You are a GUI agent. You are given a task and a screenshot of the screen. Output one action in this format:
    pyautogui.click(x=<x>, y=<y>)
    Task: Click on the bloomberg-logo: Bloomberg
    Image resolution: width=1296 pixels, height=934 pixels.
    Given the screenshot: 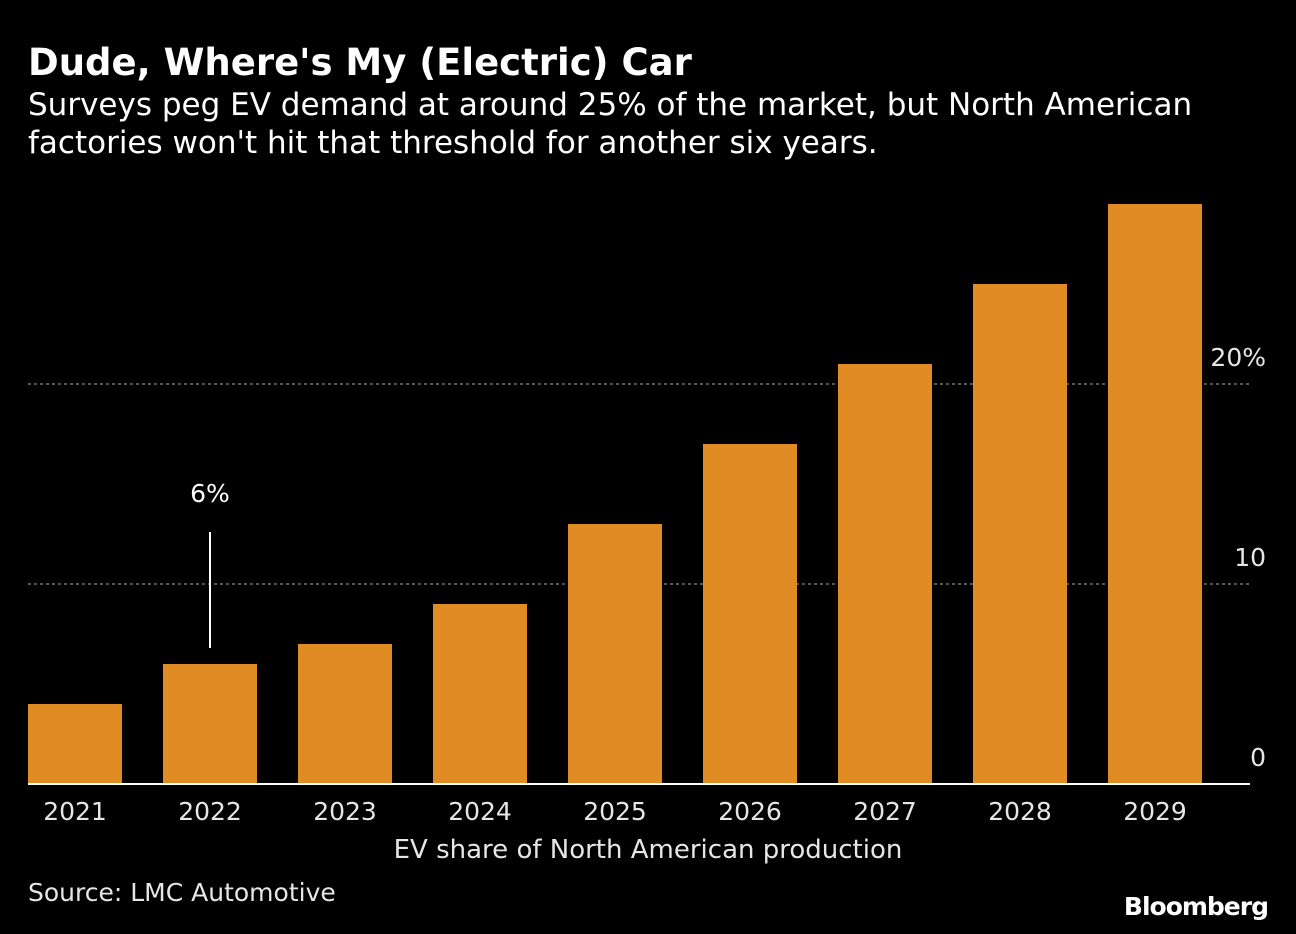 What is the action you would take?
    pyautogui.click(x=1196, y=906)
    